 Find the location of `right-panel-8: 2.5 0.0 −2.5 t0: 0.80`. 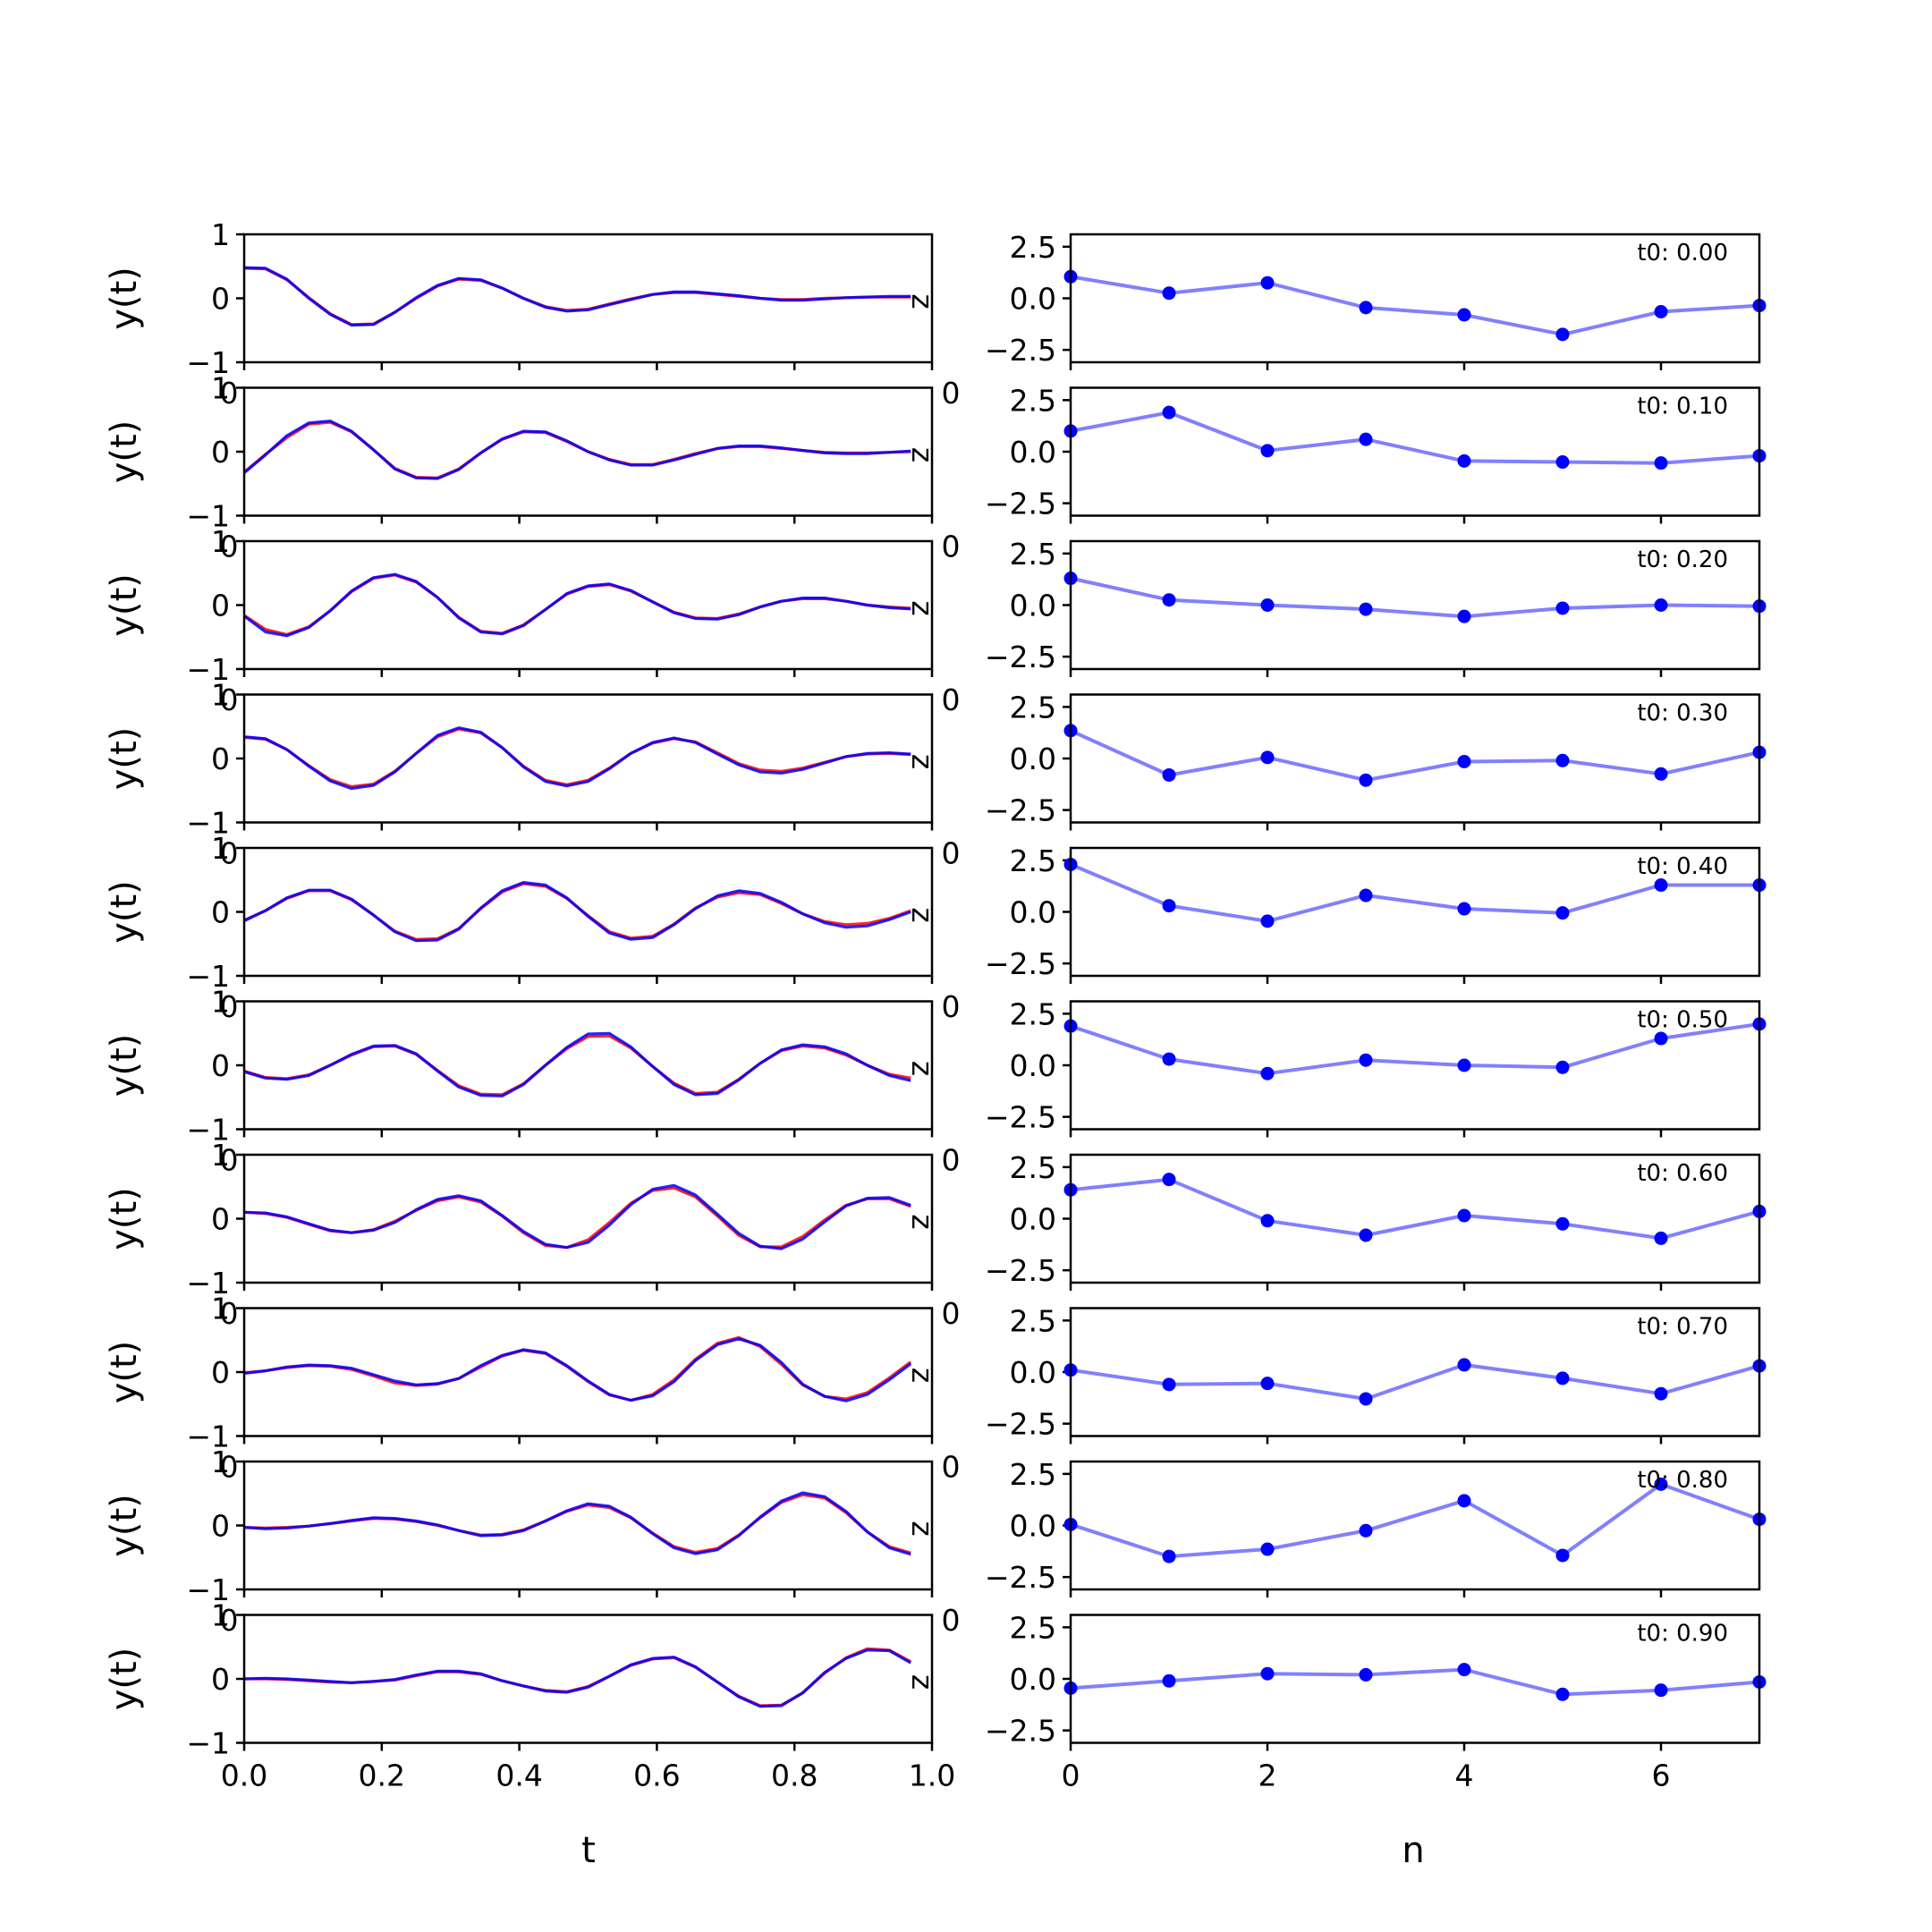

right-panel-8: 2.5 0.0 −2.5 t0: 0.80 is located at coordinates (1376, 1527).